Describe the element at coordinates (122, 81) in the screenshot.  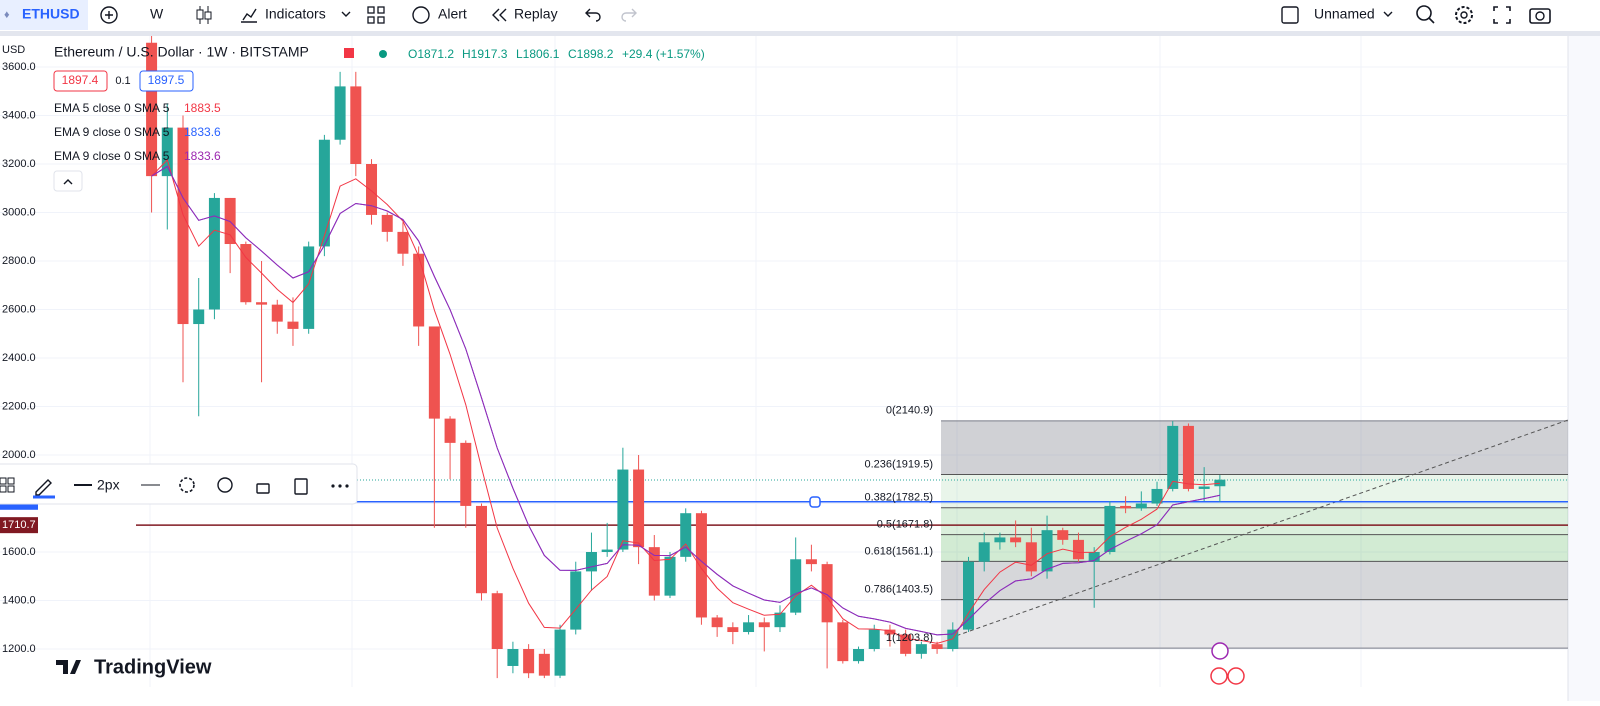
I see `spread: 0.1` at that location.